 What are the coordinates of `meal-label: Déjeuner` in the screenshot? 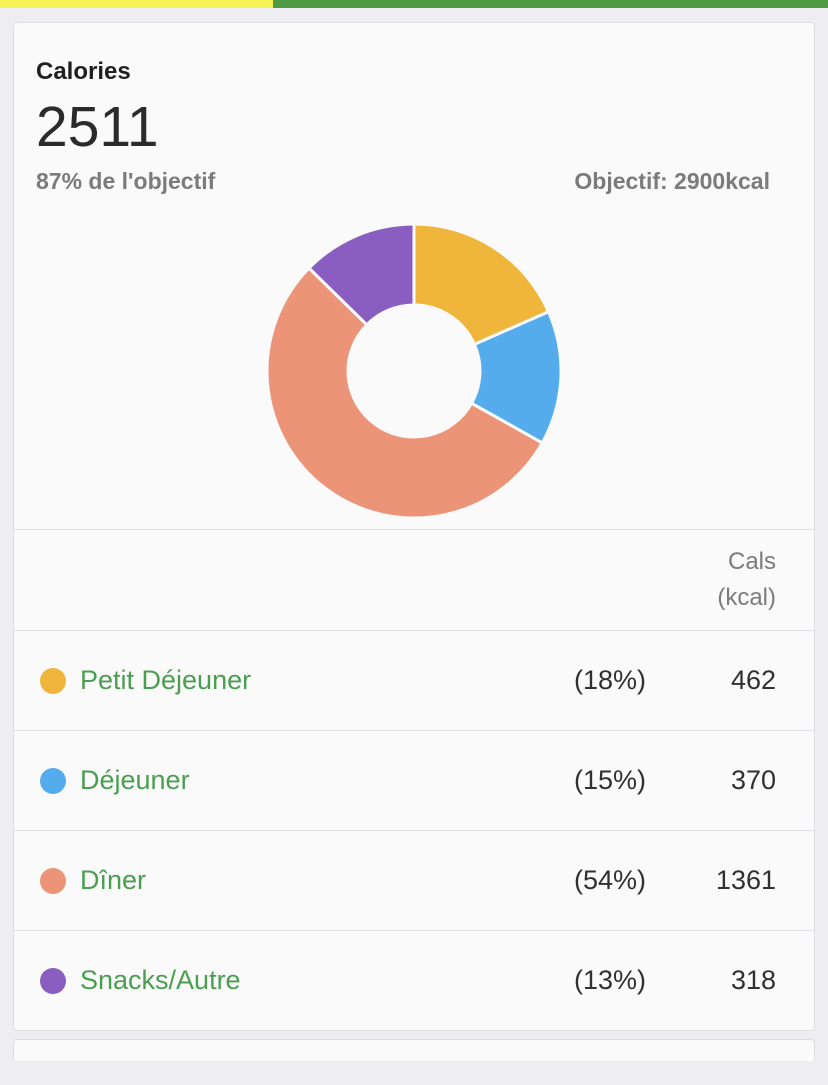 It's located at (135, 780).